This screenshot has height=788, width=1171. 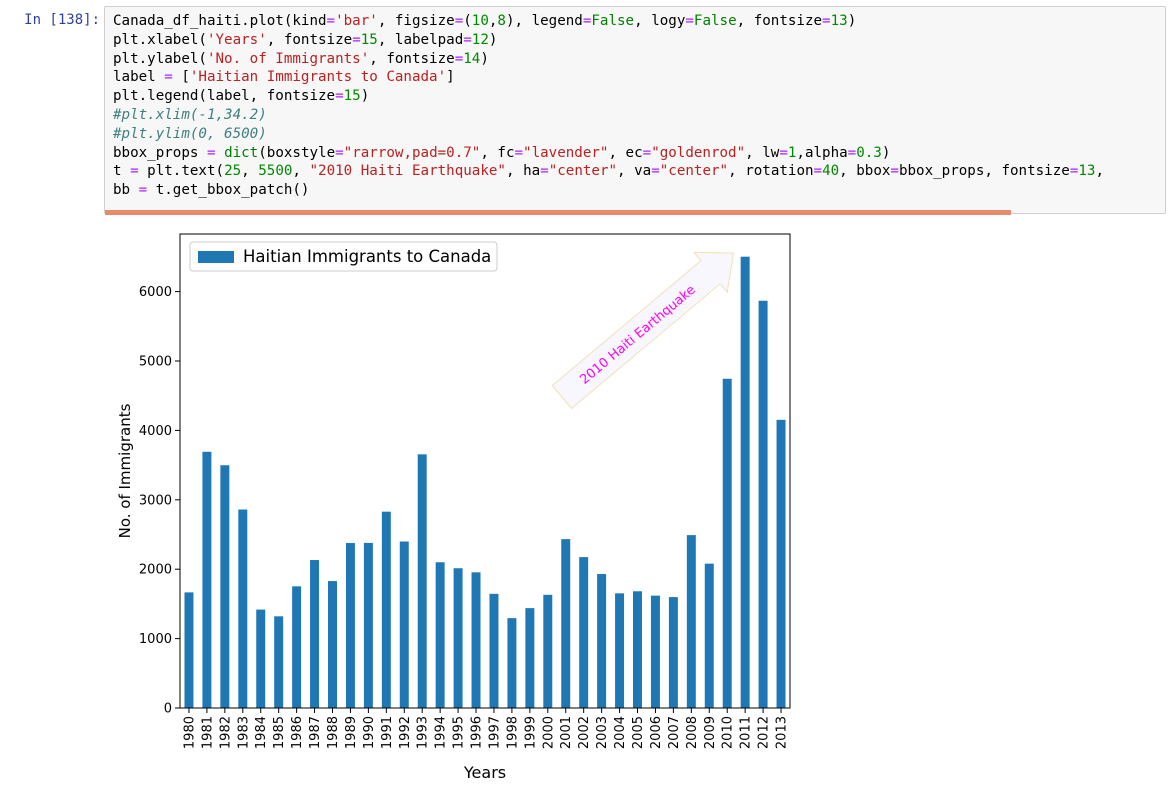 I want to click on x-tick-label: 1994, so click(x=441, y=732).